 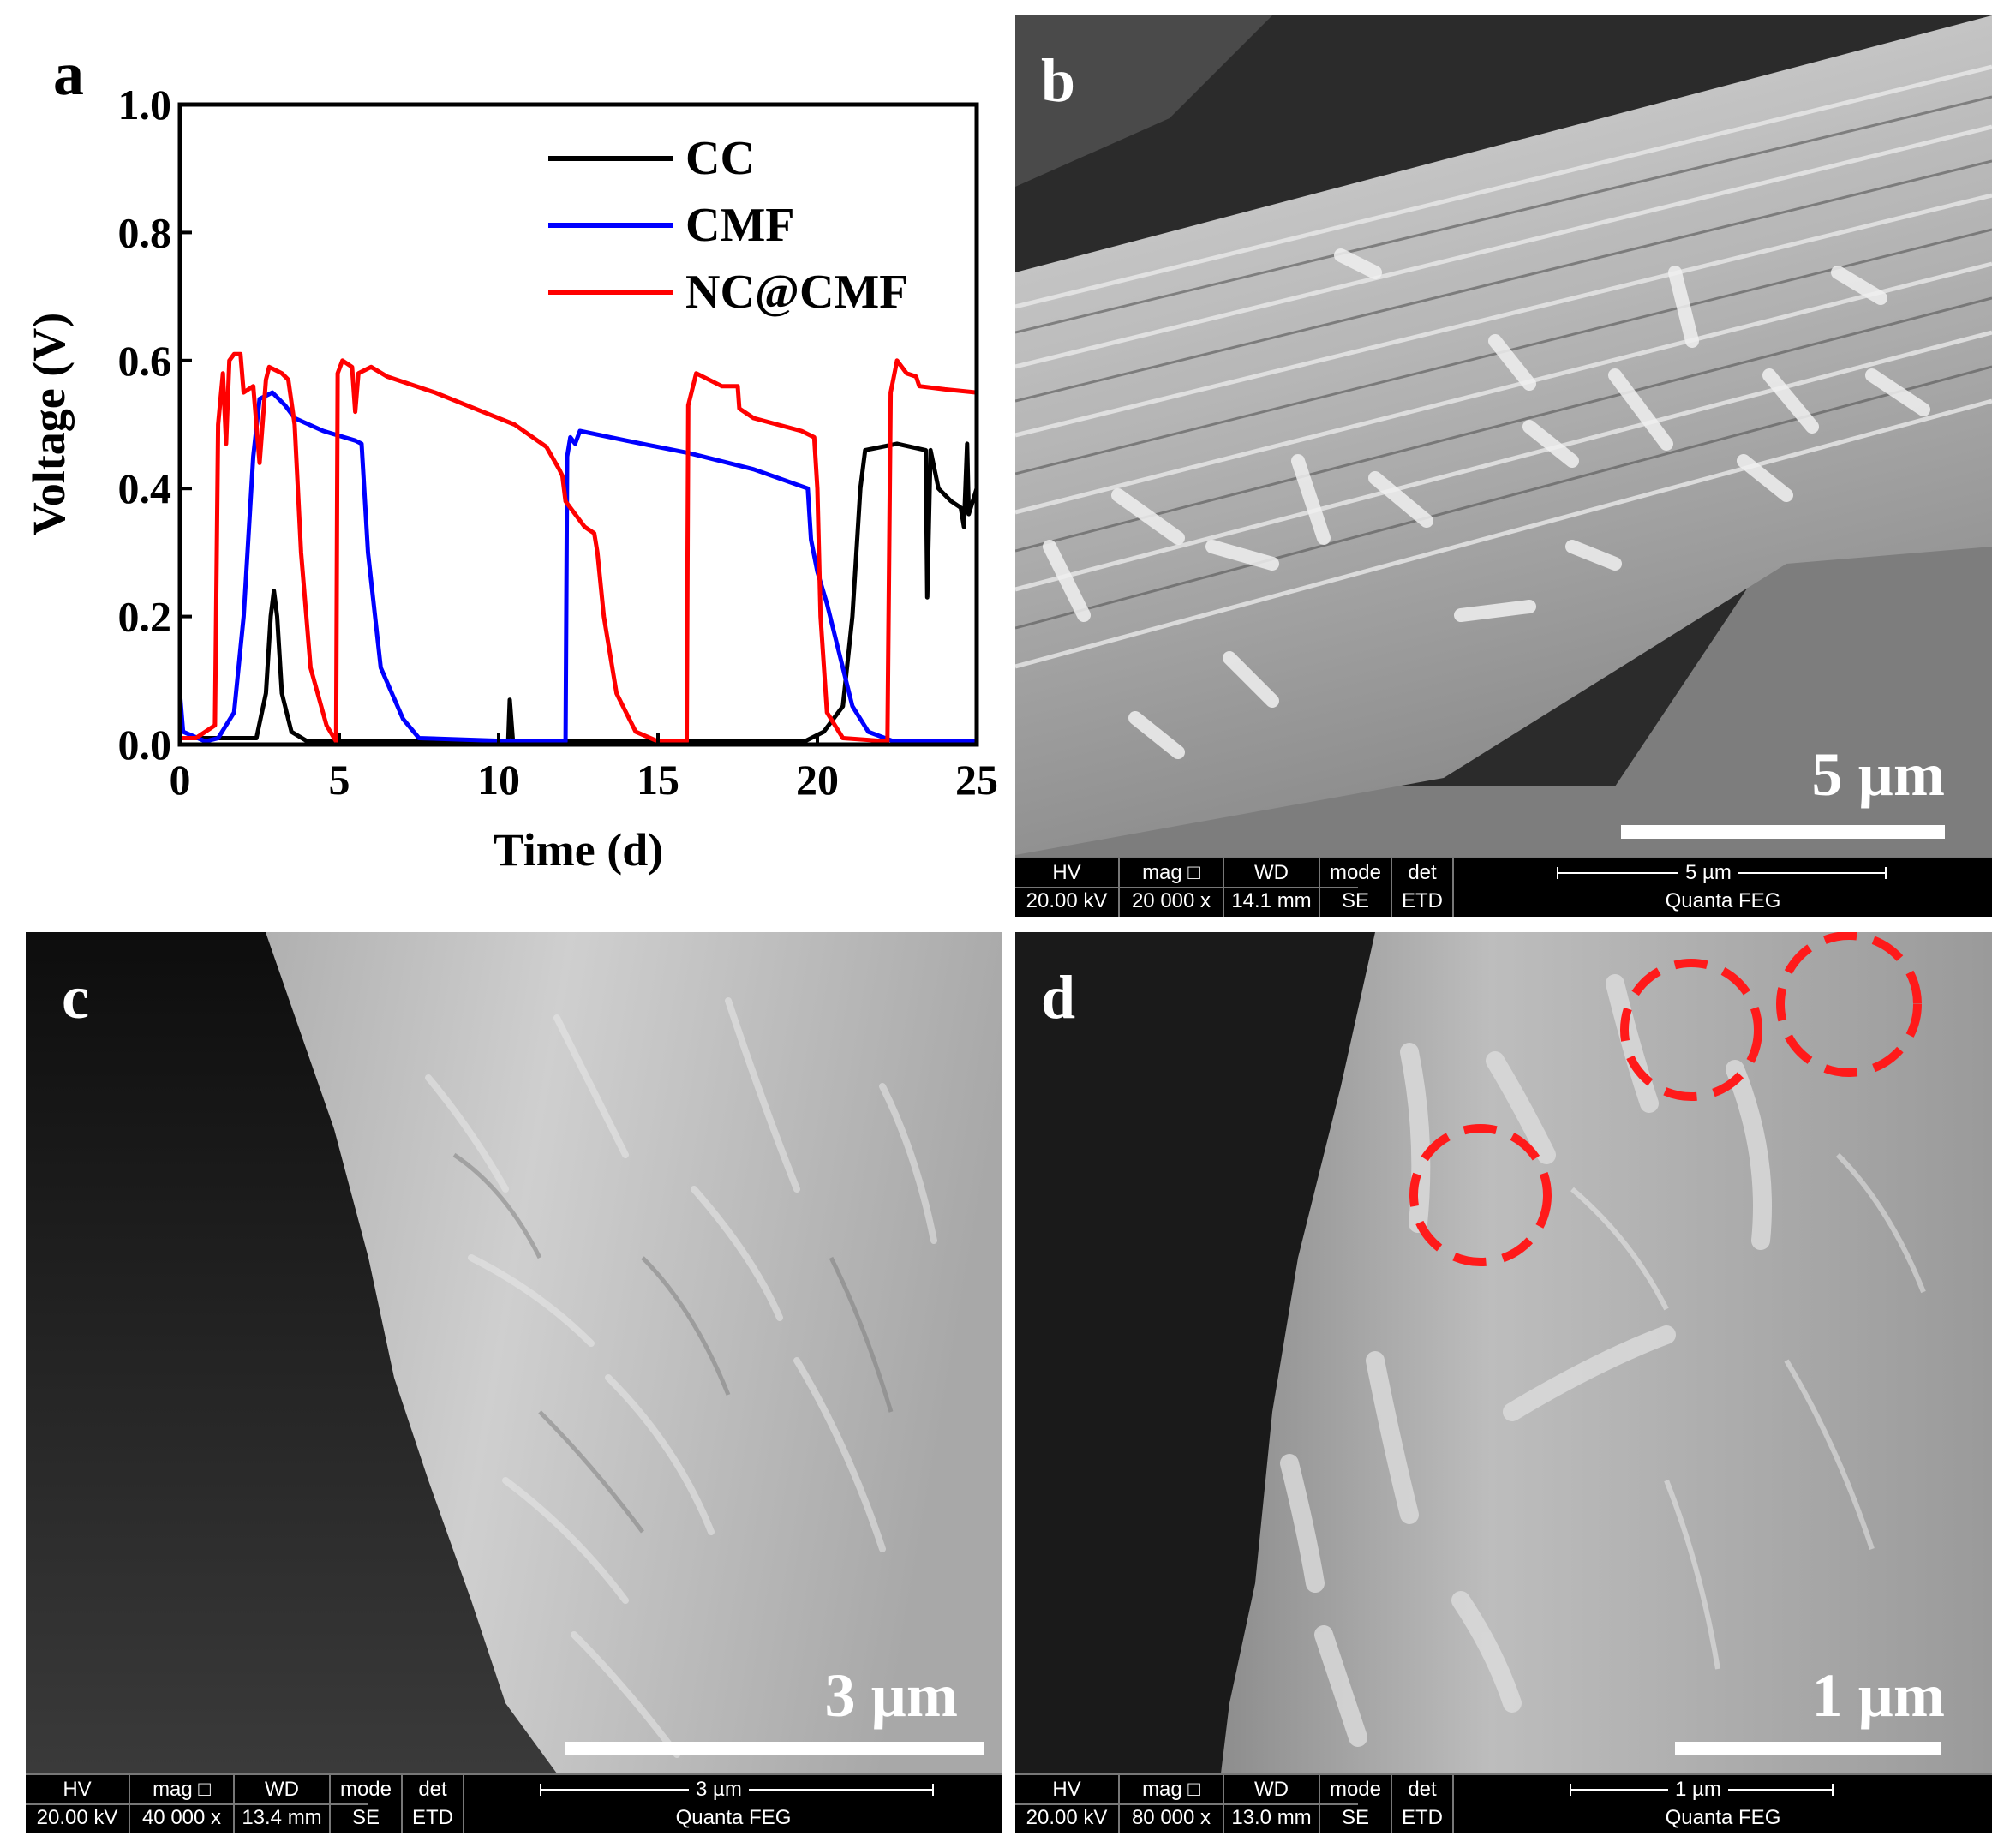 I want to click on y-tick-label: 0.4, so click(x=145, y=488).